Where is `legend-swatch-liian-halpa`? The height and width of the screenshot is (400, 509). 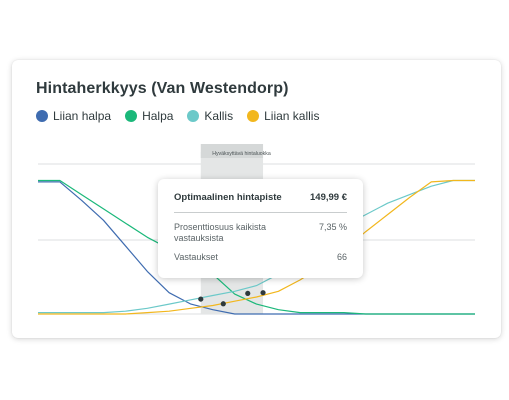
legend-swatch-liian-halpa is located at coordinates (42, 116).